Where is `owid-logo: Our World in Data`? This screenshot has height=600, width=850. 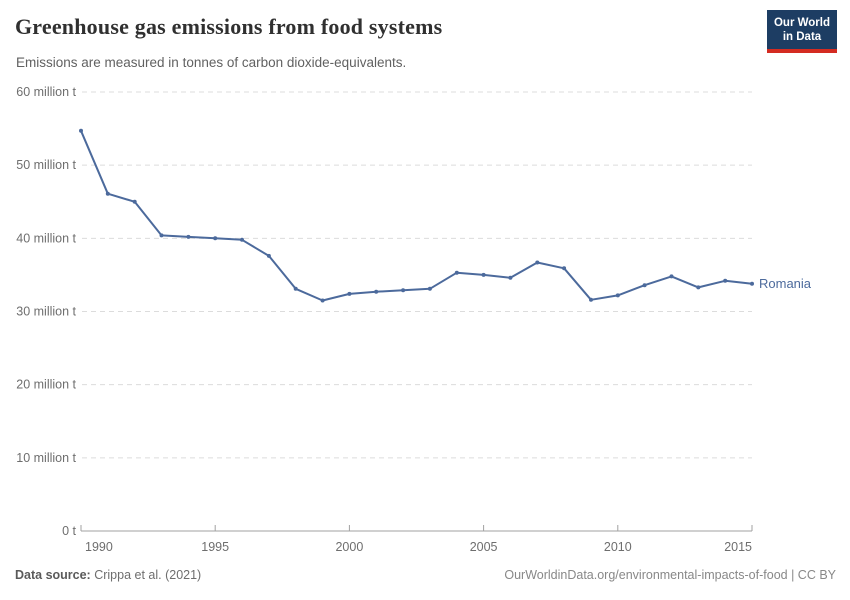 owid-logo: Our World in Data is located at coordinates (802, 31).